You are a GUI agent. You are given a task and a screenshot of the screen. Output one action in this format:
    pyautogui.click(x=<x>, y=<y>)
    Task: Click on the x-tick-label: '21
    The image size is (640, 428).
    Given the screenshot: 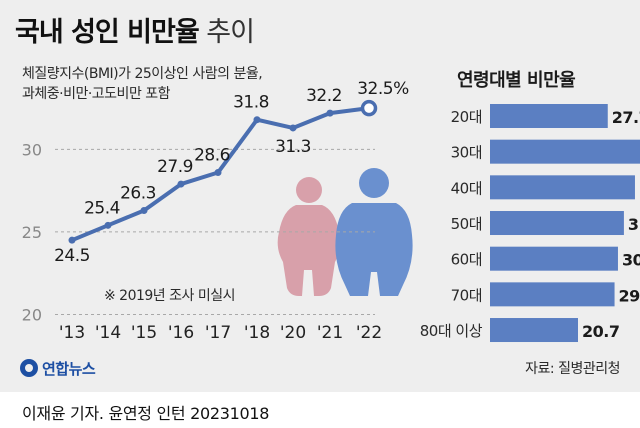 What is the action you would take?
    pyautogui.click(x=330, y=333)
    